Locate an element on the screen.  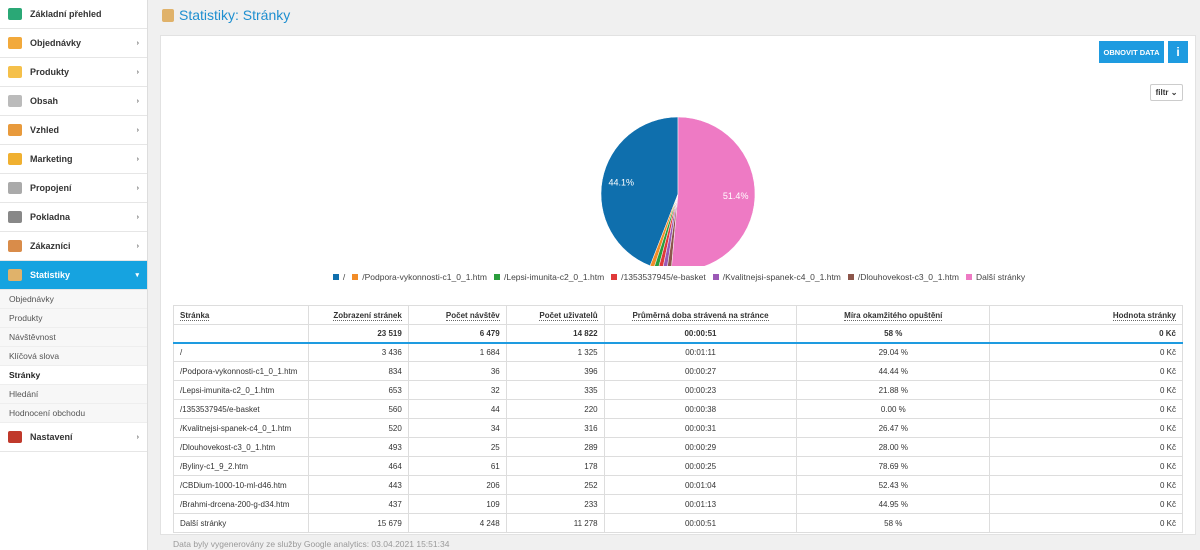
table-cell: 52.43 % is located at coordinates (893, 485).